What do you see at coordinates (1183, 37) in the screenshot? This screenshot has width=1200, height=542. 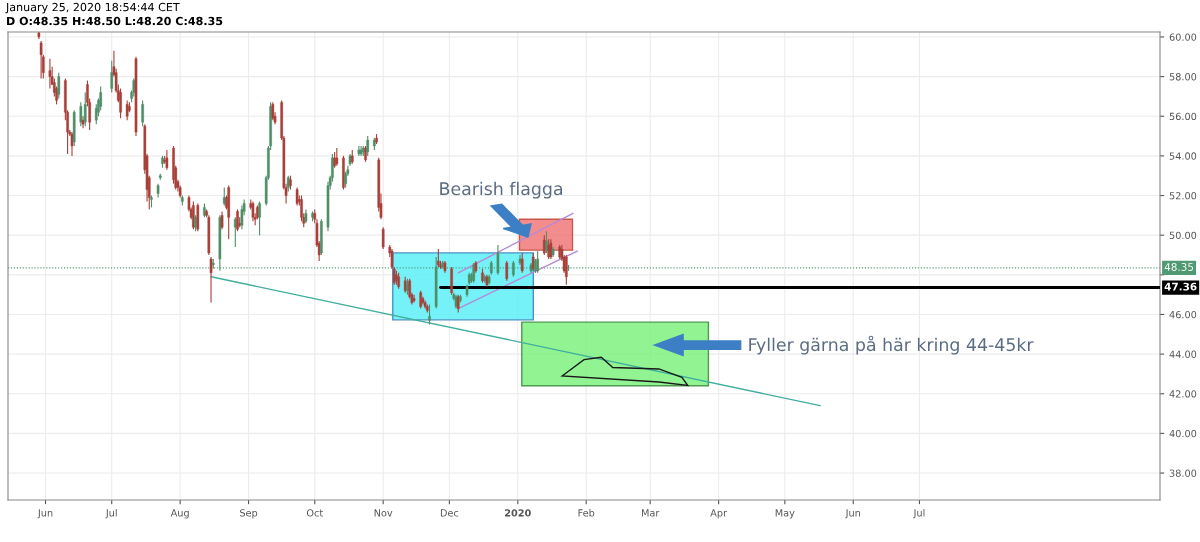 I see `y-tick-label: 60.00` at bounding box center [1183, 37].